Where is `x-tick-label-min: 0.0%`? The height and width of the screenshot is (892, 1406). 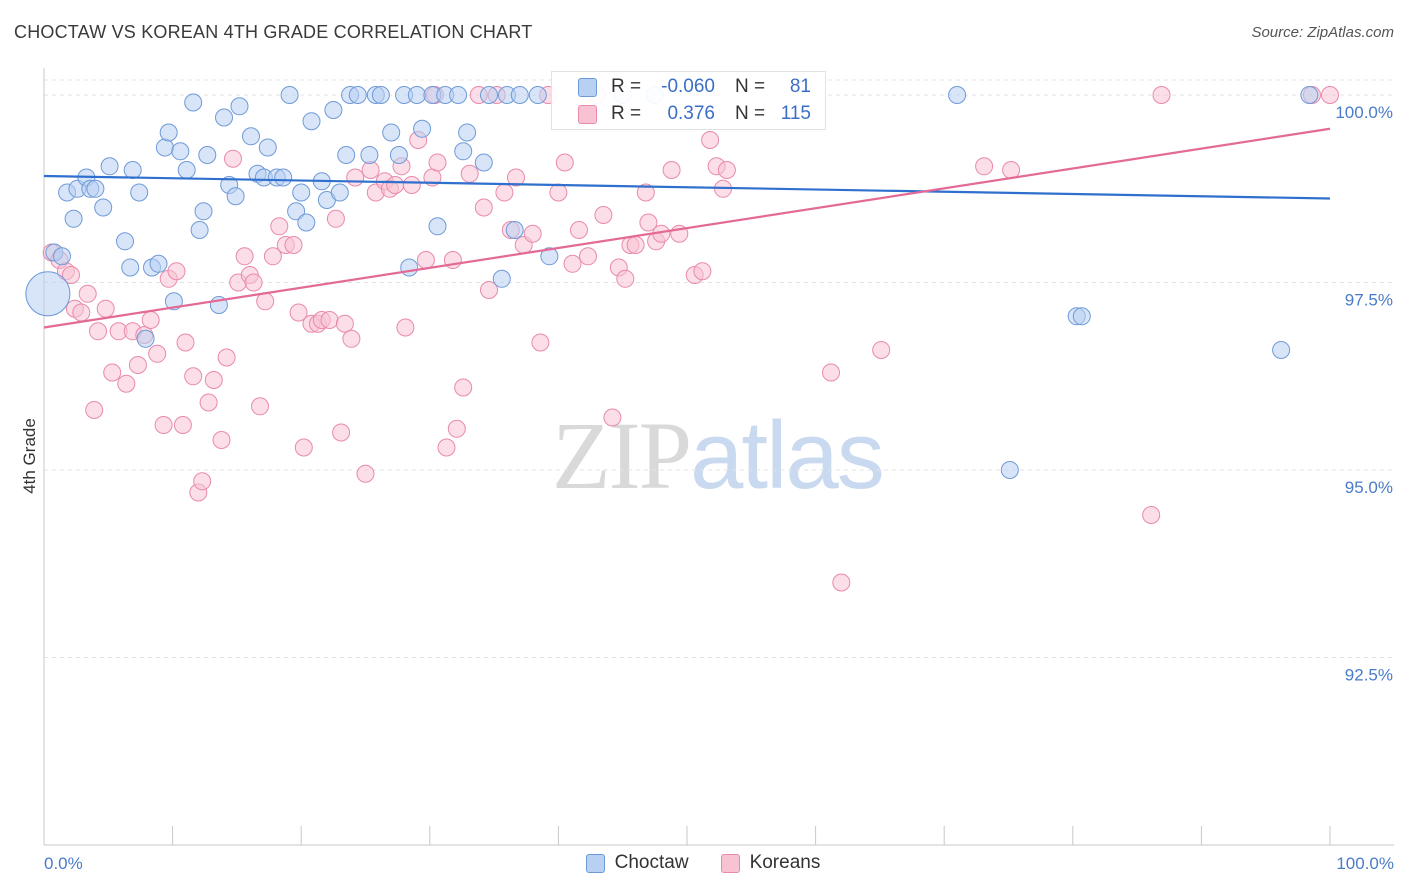
x-tick-label-min: 0.0% is located at coordinates (63, 863).